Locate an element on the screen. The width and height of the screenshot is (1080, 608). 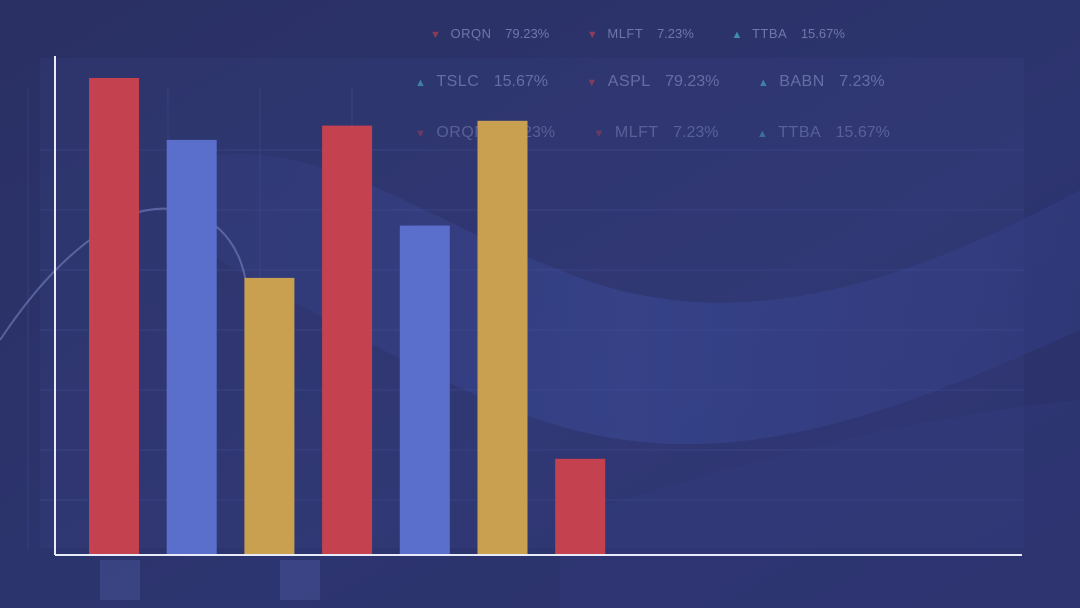
ticker-item: ▼ ASPL 79.23% is located at coordinates (652, 82).